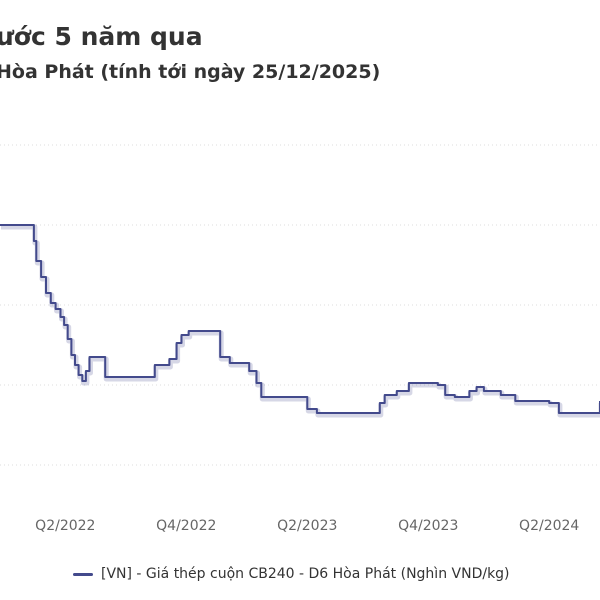  What do you see at coordinates (101, 36) in the screenshot?
I see `chart-title: ước 5 năm qua` at bounding box center [101, 36].